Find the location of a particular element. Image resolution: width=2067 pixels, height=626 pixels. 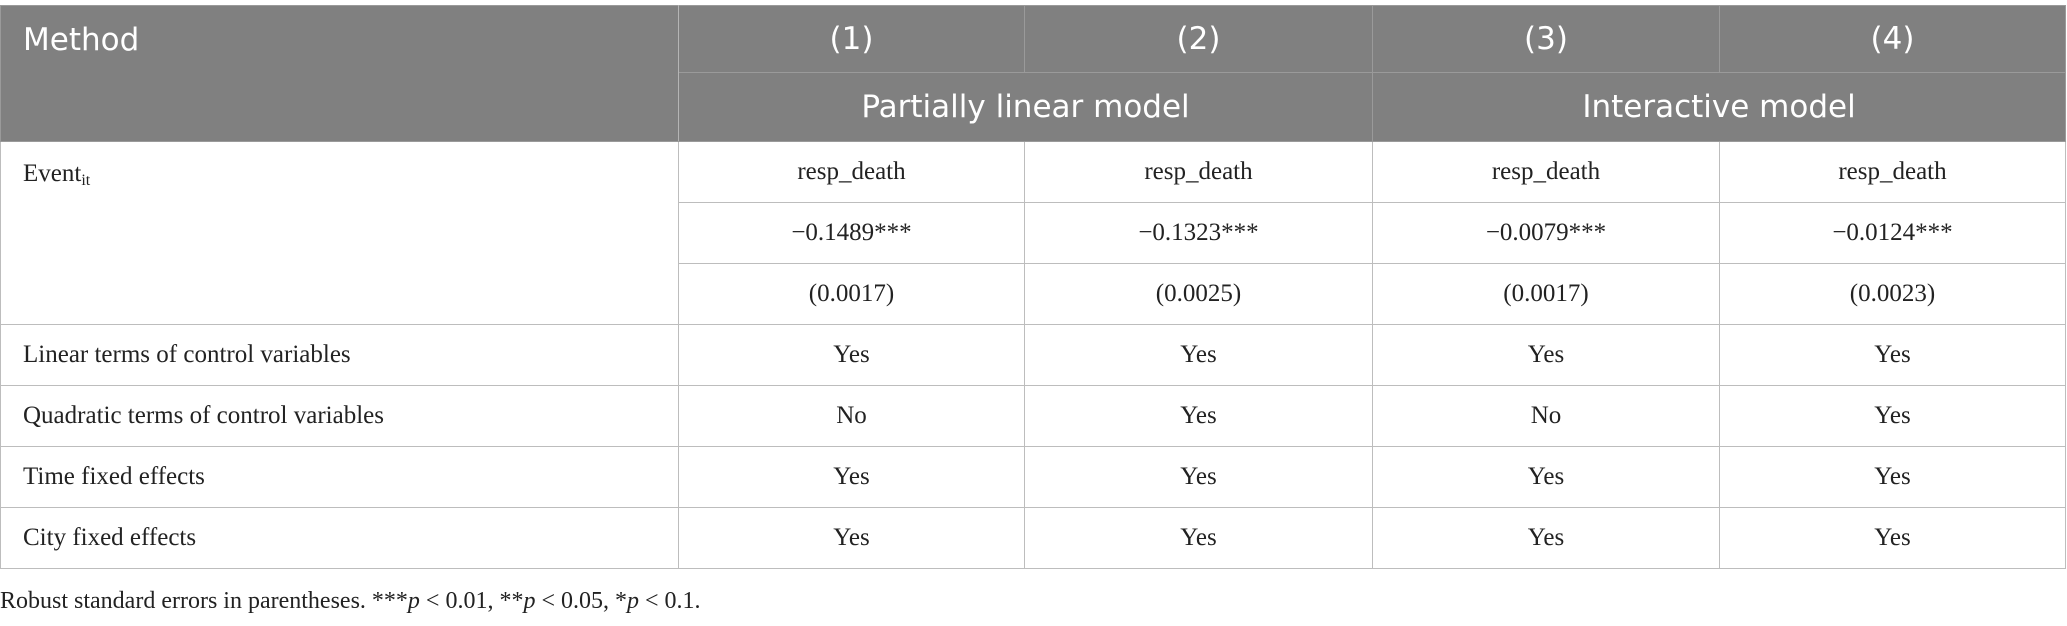

group-header: Interactive model is located at coordinates (1719, 107).